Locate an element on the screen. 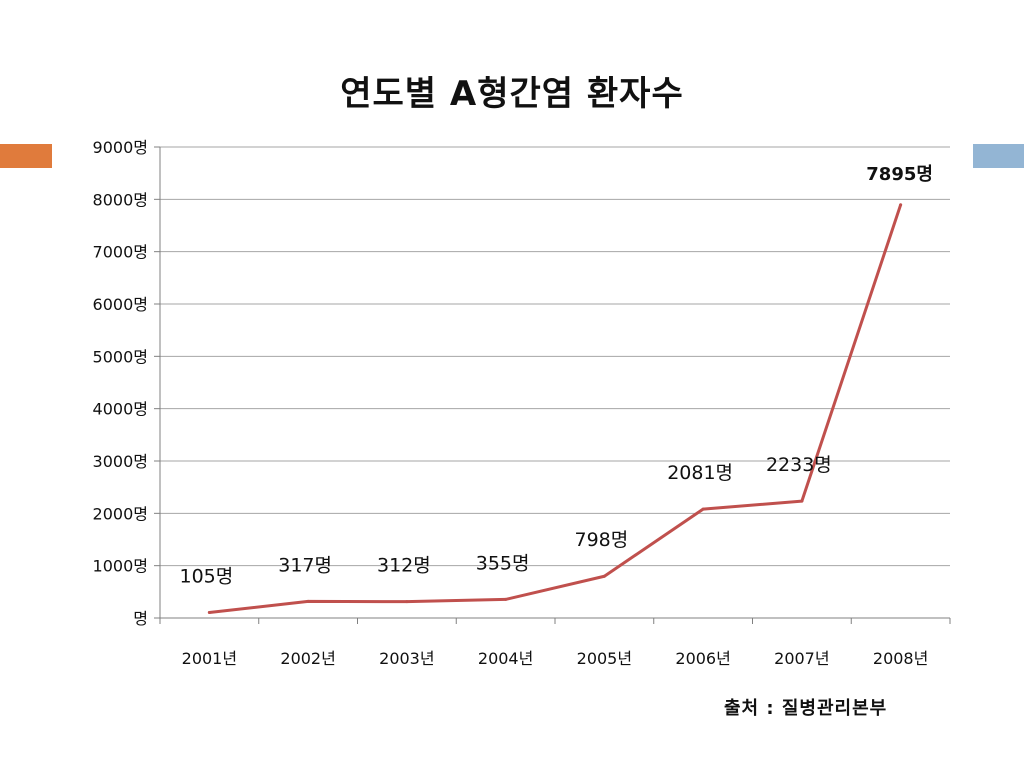  x-tick-label: 2006년 is located at coordinates (702, 658).